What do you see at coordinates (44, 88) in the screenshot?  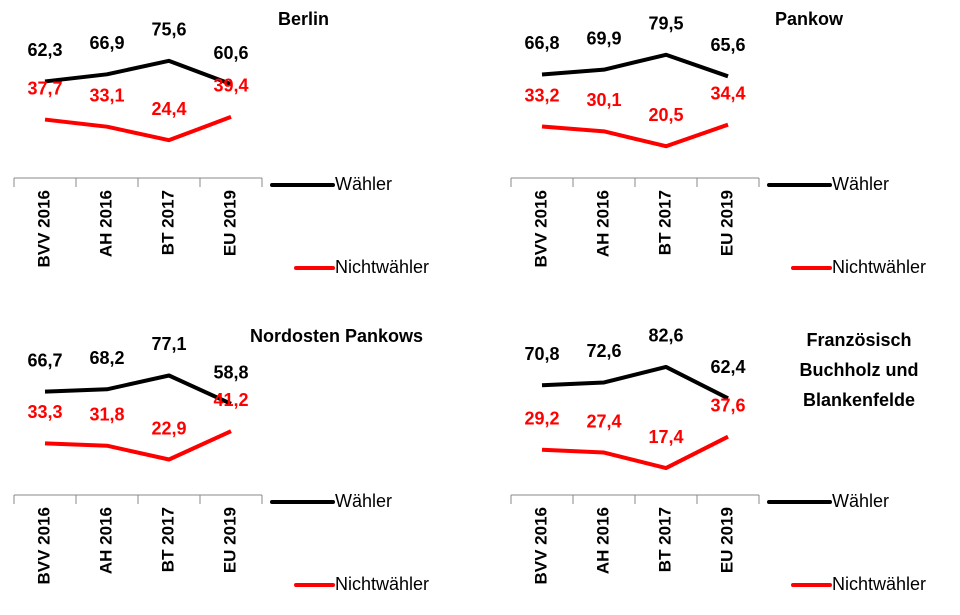 I see `data-label: 37,7` at bounding box center [44, 88].